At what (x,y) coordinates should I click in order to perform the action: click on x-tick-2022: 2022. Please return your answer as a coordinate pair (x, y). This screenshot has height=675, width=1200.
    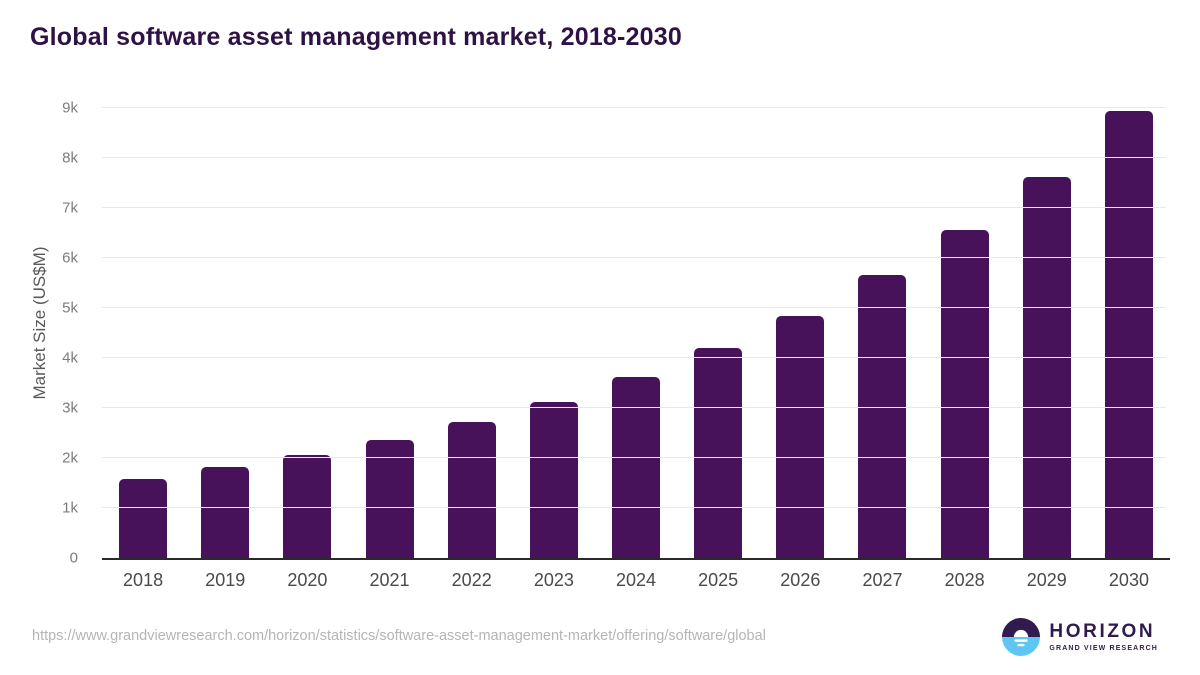
    Looking at the image, I should click on (471, 580).